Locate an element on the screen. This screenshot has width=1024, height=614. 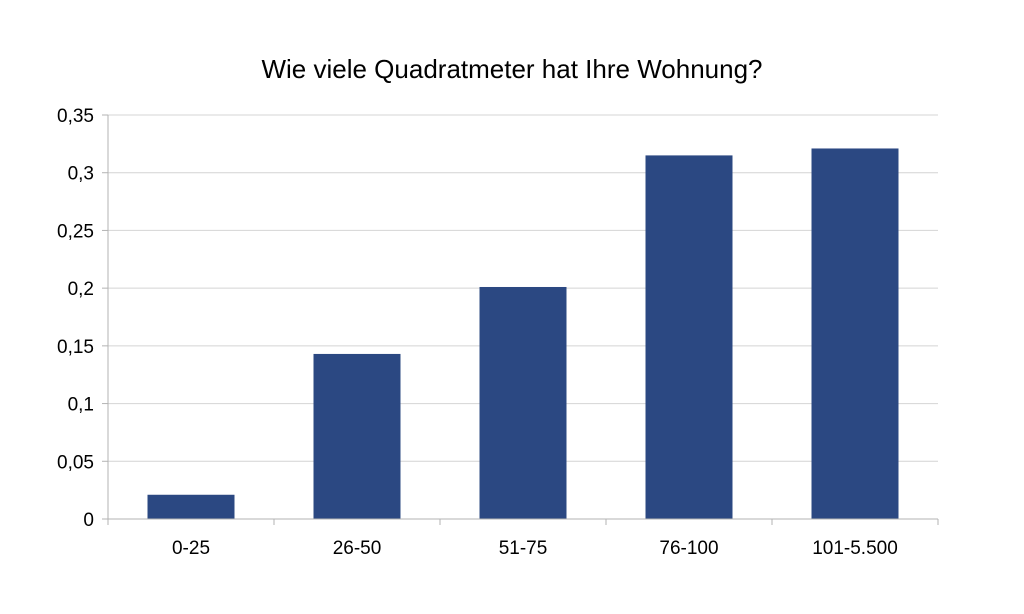
y-tick-label: 0,25 is located at coordinates (75, 231).